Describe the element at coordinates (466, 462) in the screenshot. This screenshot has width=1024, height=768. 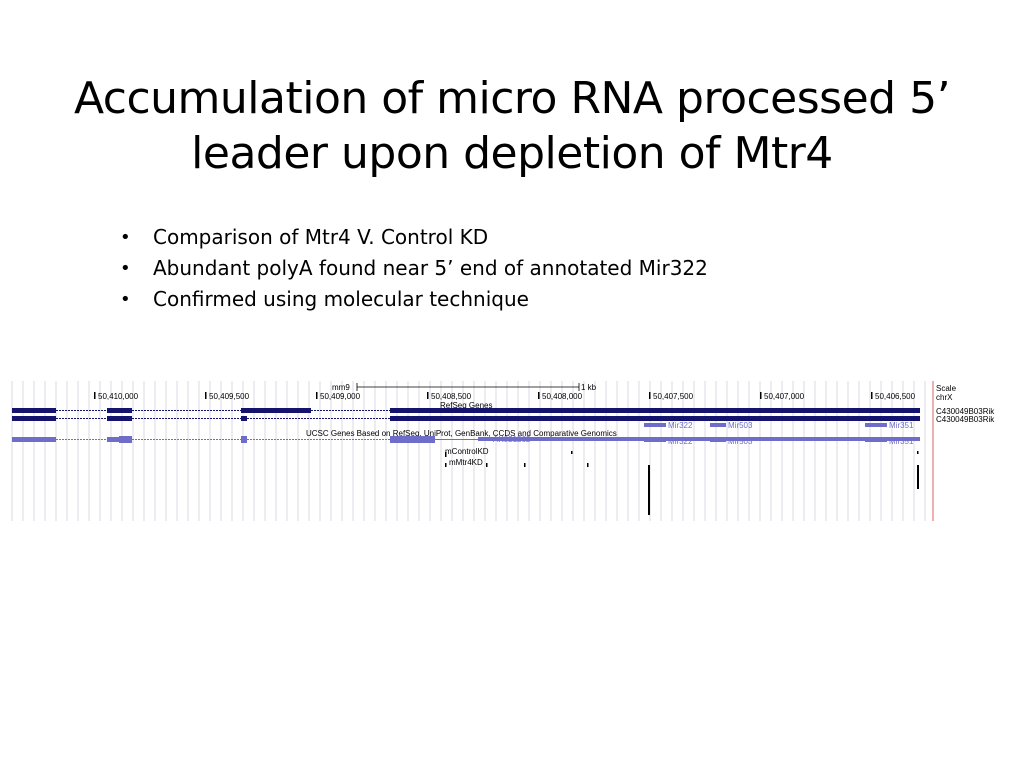
I see `mtr4-track-label: mMtr4KD` at that location.